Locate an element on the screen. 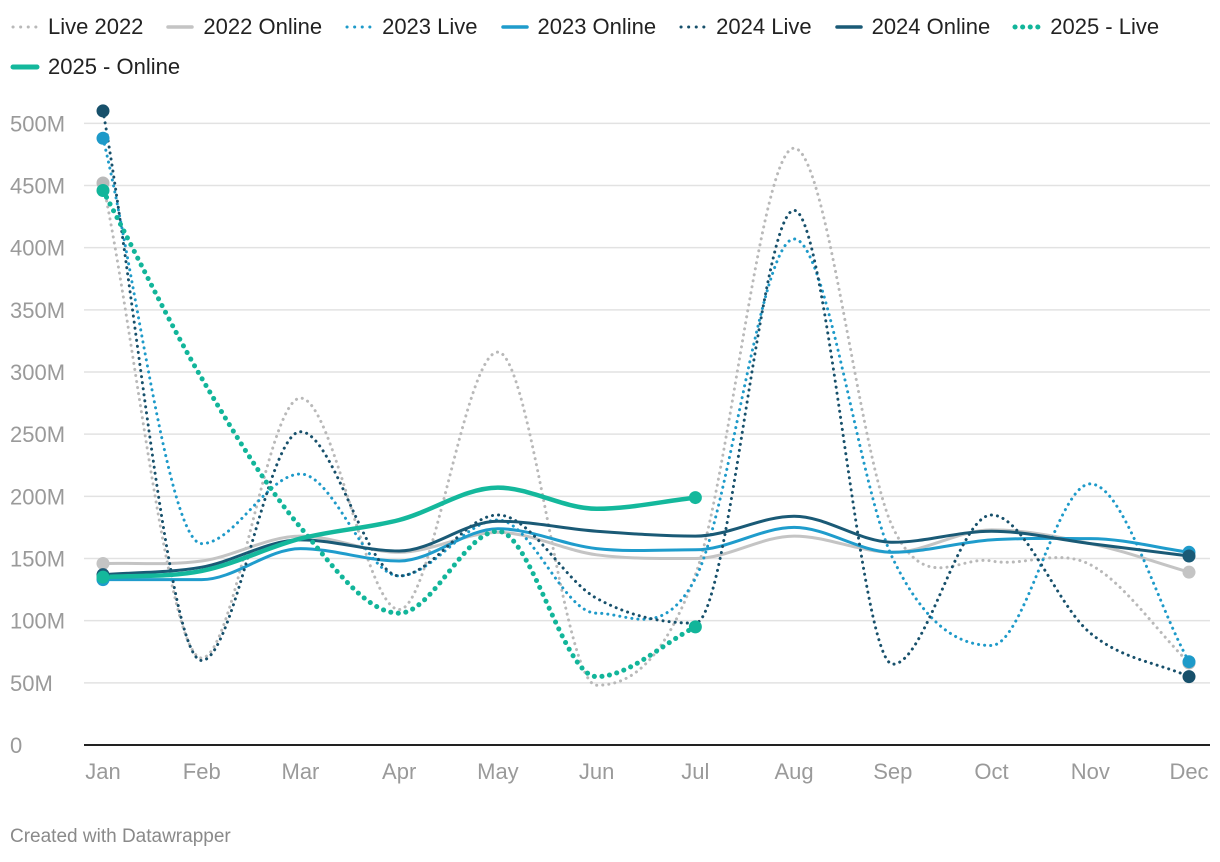 The height and width of the screenshot is (862, 1220). series-line-2025-online is located at coordinates (399, 532).